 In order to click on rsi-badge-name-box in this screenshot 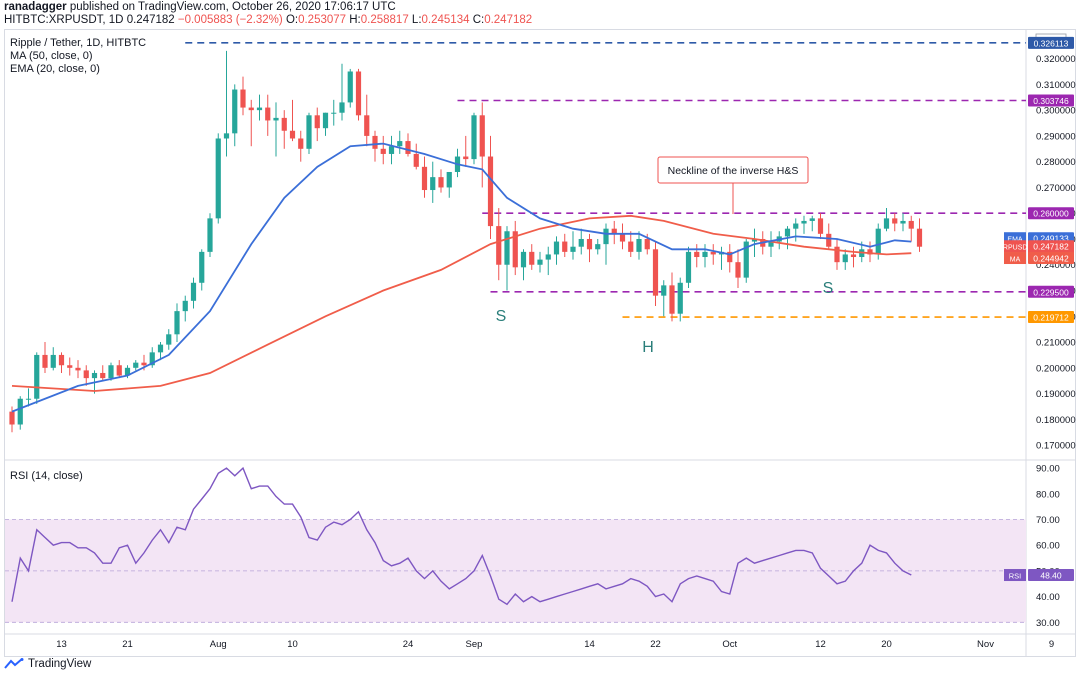, I will do `click(1015, 575)`.